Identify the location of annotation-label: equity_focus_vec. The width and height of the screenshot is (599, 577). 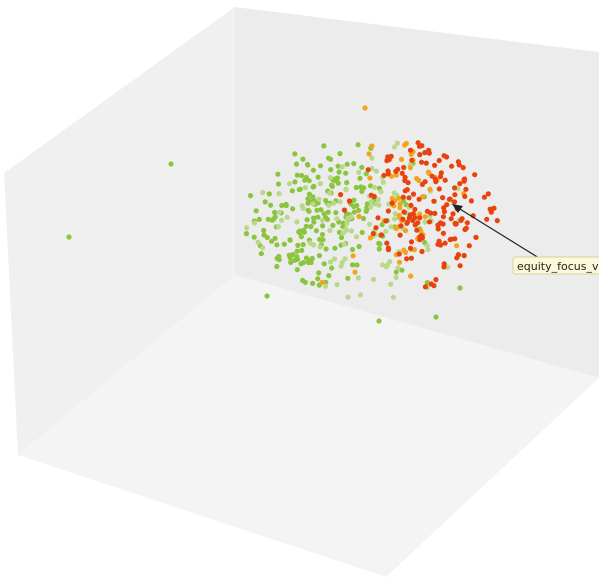
(555, 265).